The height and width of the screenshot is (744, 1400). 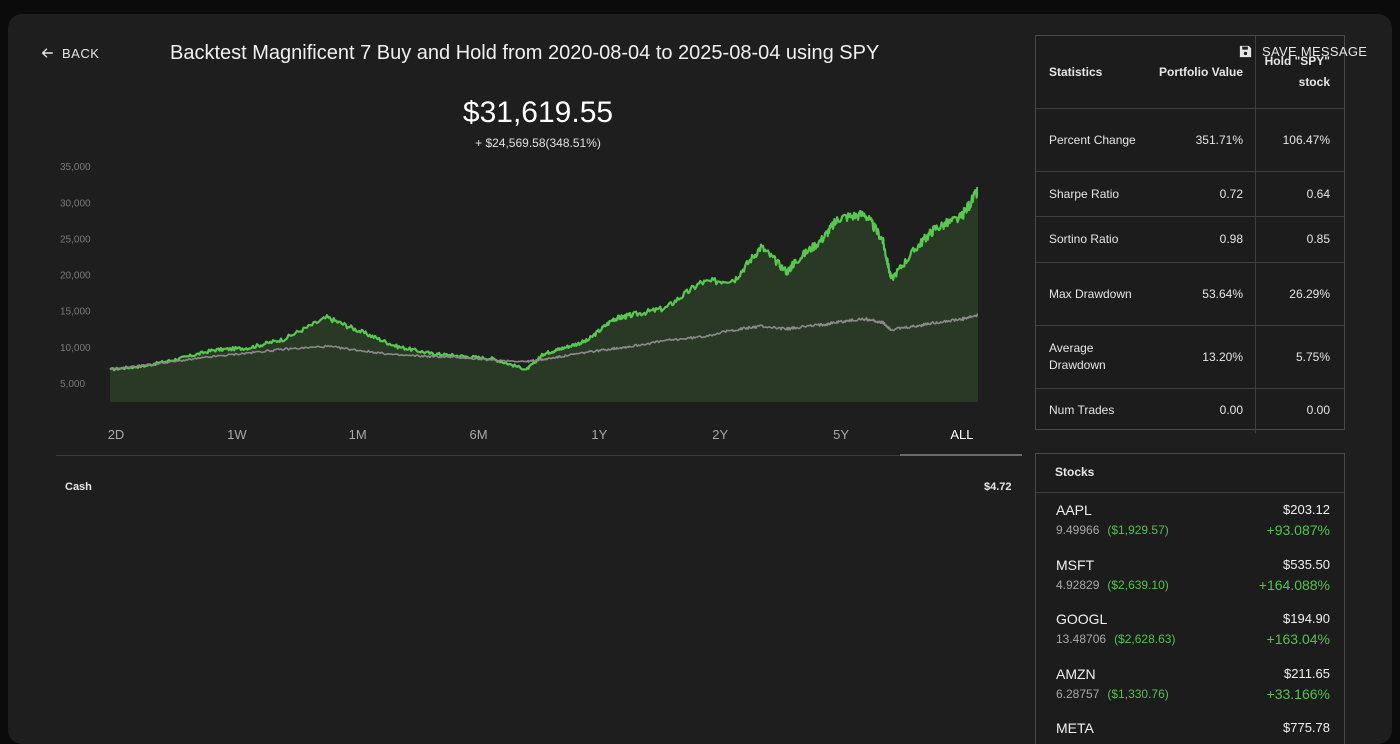 What do you see at coordinates (1138, 693) in the screenshot?
I see `stock-position-value: ($1,330.76)` at bounding box center [1138, 693].